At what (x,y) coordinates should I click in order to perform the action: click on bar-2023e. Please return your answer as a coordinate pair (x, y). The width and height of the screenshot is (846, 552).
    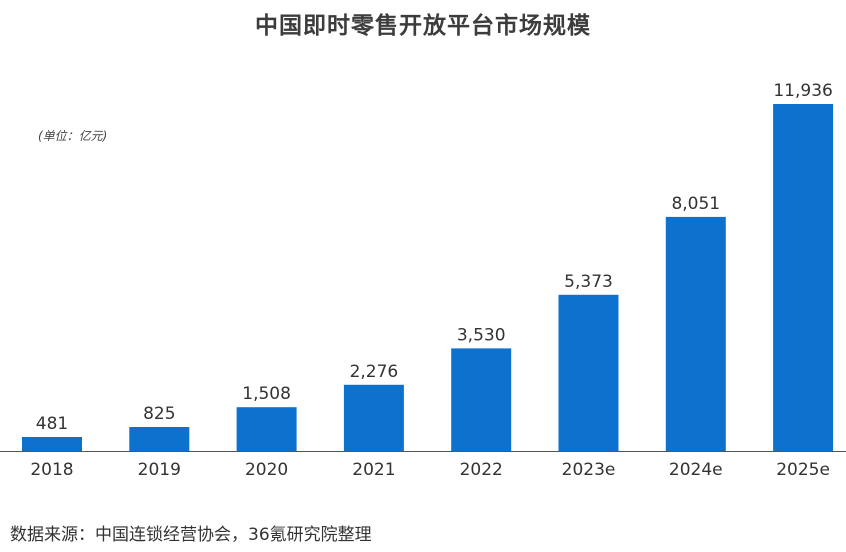
    Looking at the image, I should click on (588, 372).